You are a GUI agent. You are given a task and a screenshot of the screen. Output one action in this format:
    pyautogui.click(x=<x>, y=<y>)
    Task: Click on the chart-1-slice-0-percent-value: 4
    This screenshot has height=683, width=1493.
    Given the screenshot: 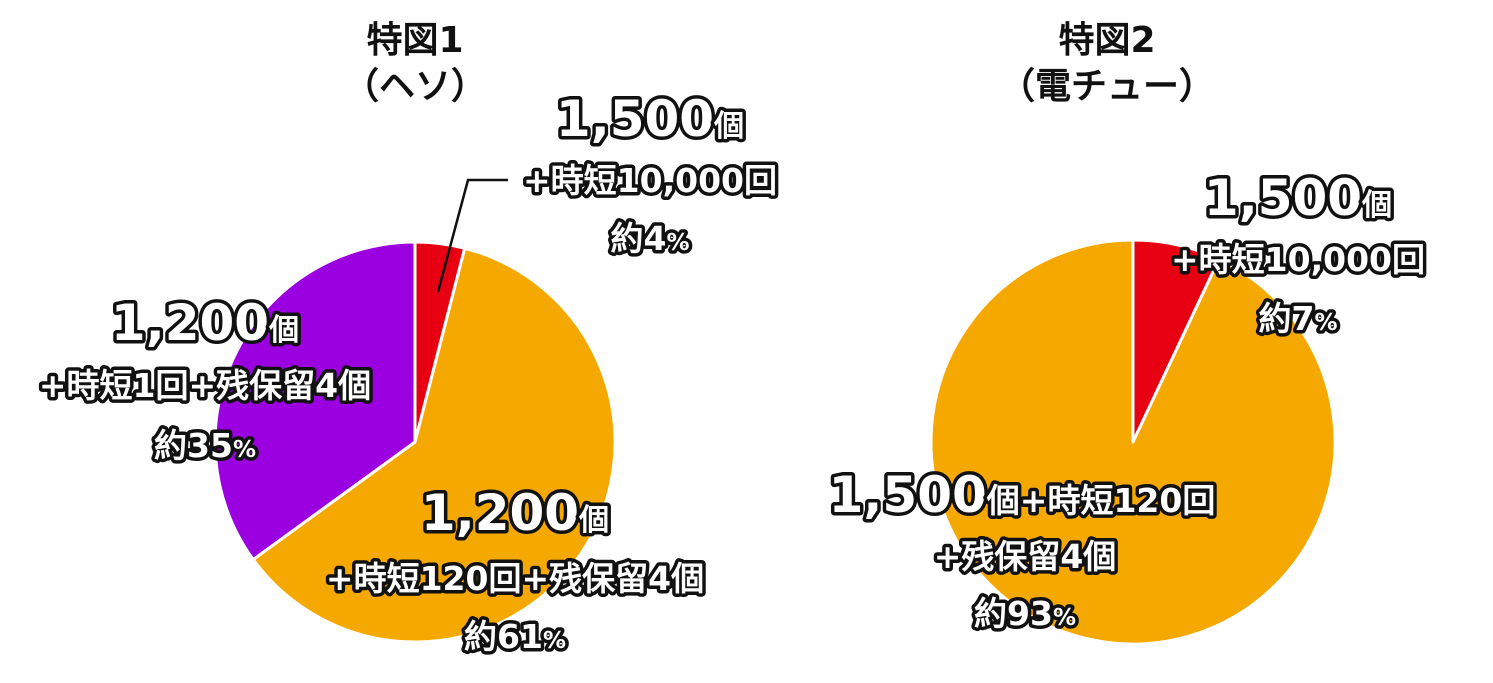 What is the action you would take?
    pyautogui.click(x=654, y=238)
    